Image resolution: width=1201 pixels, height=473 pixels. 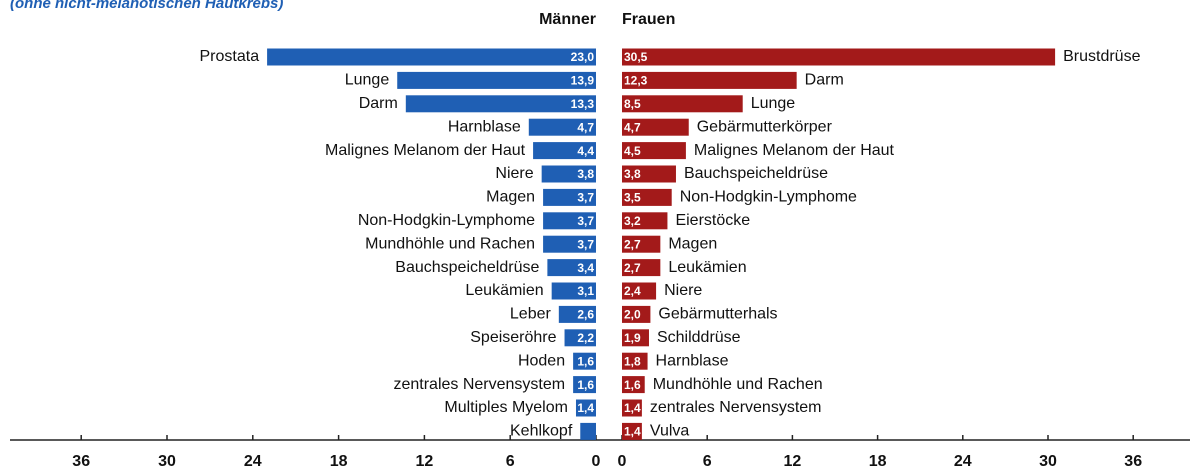 I want to click on category-label: Malignes Melanom der Haut, so click(x=794, y=150).